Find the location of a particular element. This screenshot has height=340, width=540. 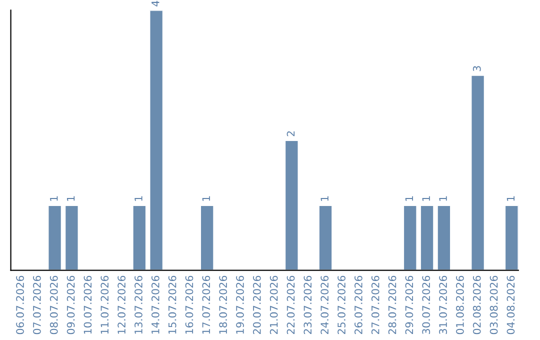

x-tick-label: 31.07.2026 is located at coordinates (443, 305).